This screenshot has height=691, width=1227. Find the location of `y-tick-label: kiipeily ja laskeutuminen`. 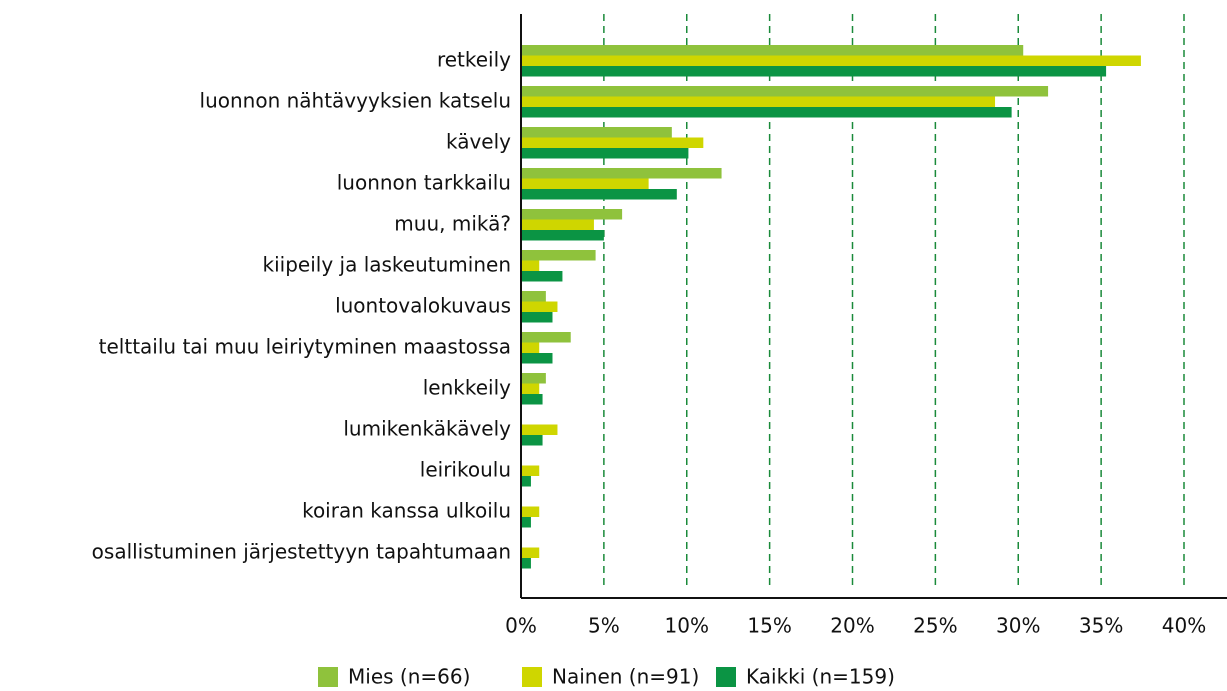

y-tick-label: kiipeily ja laskeutuminen is located at coordinates (387, 265).